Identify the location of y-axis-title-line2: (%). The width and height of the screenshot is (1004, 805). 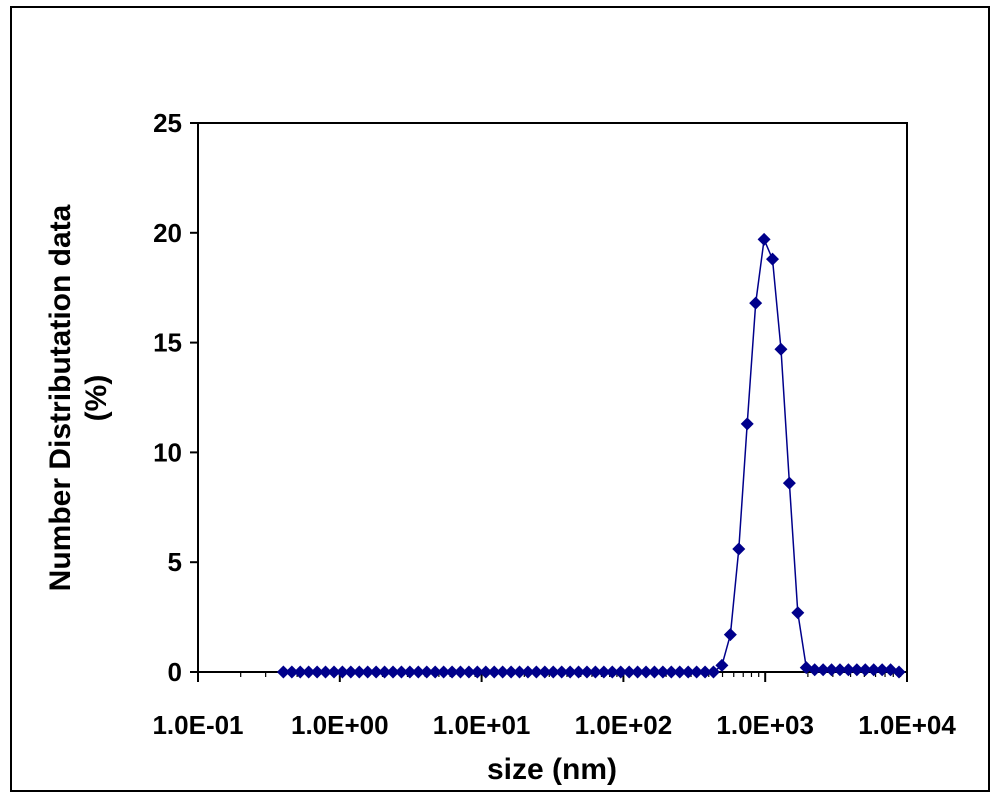
(96, 398).